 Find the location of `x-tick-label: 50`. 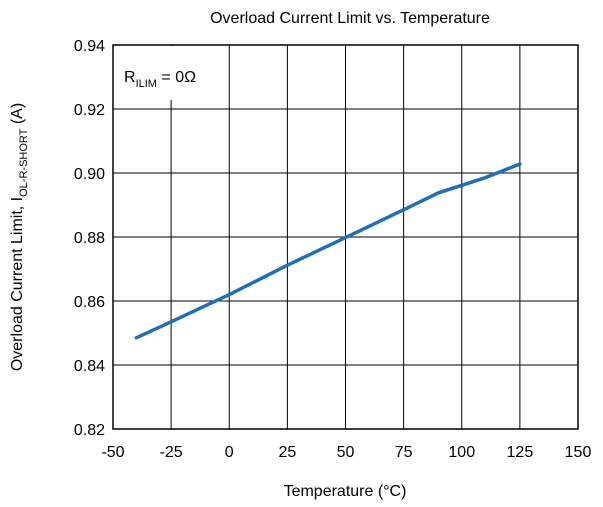

x-tick-label: 50 is located at coordinates (346, 452).